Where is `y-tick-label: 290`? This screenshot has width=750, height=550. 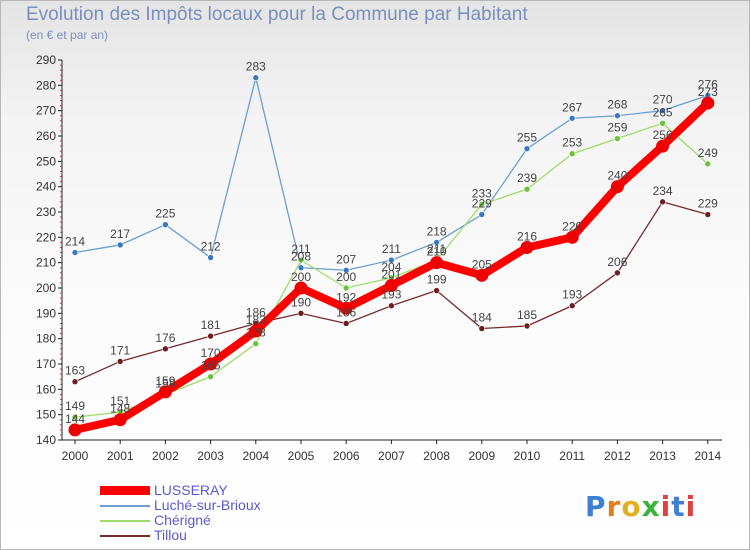 y-tick-label: 290 is located at coordinates (46, 60).